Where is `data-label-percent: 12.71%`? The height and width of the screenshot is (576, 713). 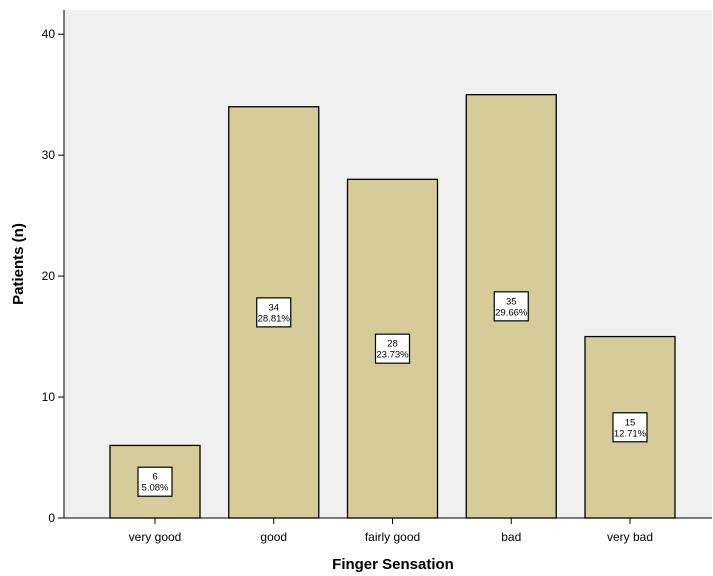
data-label-percent: 12.71% is located at coordinates (630, 433).